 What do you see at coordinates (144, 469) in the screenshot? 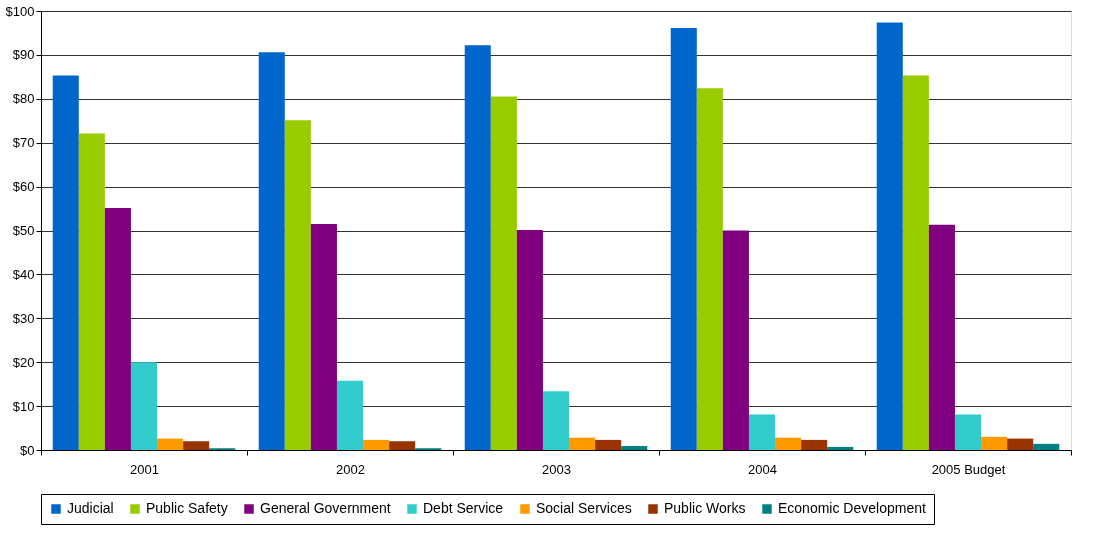
I see `x-tick-label: 2001` at bounding box center [144, 469].